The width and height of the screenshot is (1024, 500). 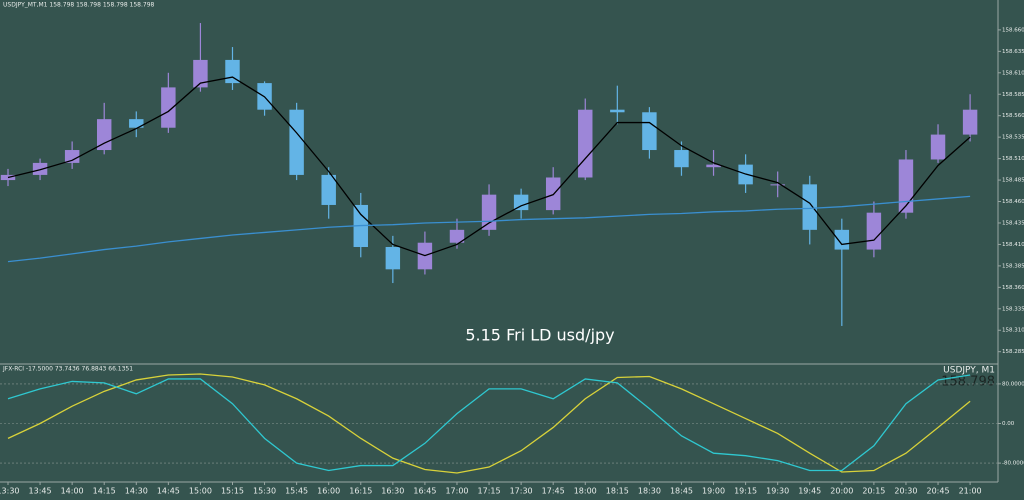 I want to click on y-tick-label: 80.0000, so click(x=1013, y=384).